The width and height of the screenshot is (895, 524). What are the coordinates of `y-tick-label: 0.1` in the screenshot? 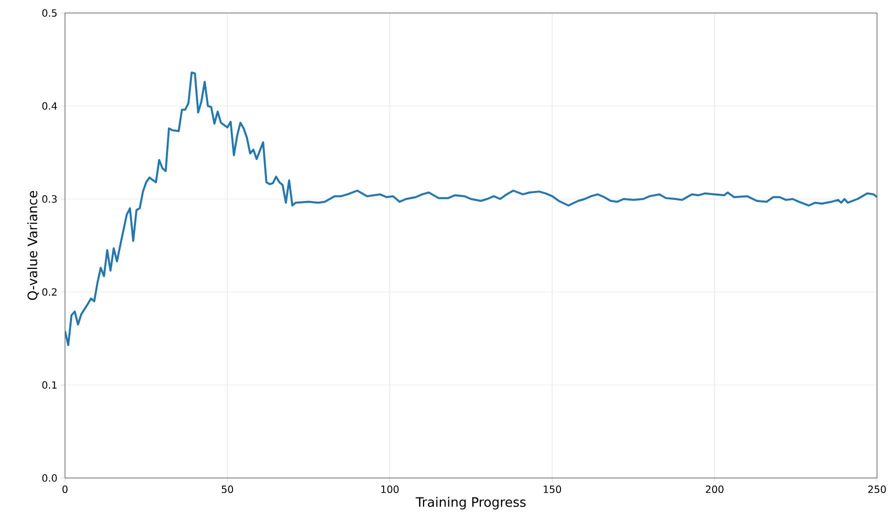 It's located at (49, 385).